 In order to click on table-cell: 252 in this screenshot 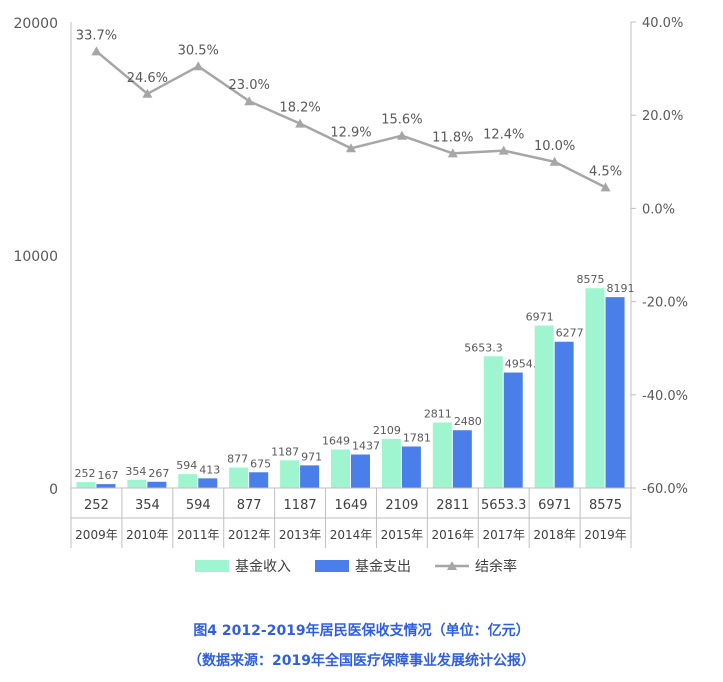, I will do `click(96, 505)`.